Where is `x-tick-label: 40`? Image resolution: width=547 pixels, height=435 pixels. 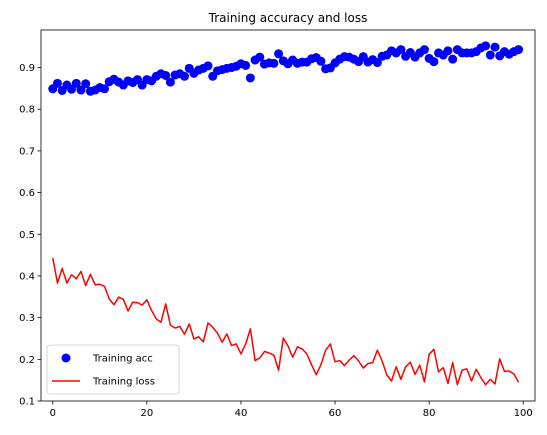
x-tick-label: 40 is located at coordinates (241, 413).